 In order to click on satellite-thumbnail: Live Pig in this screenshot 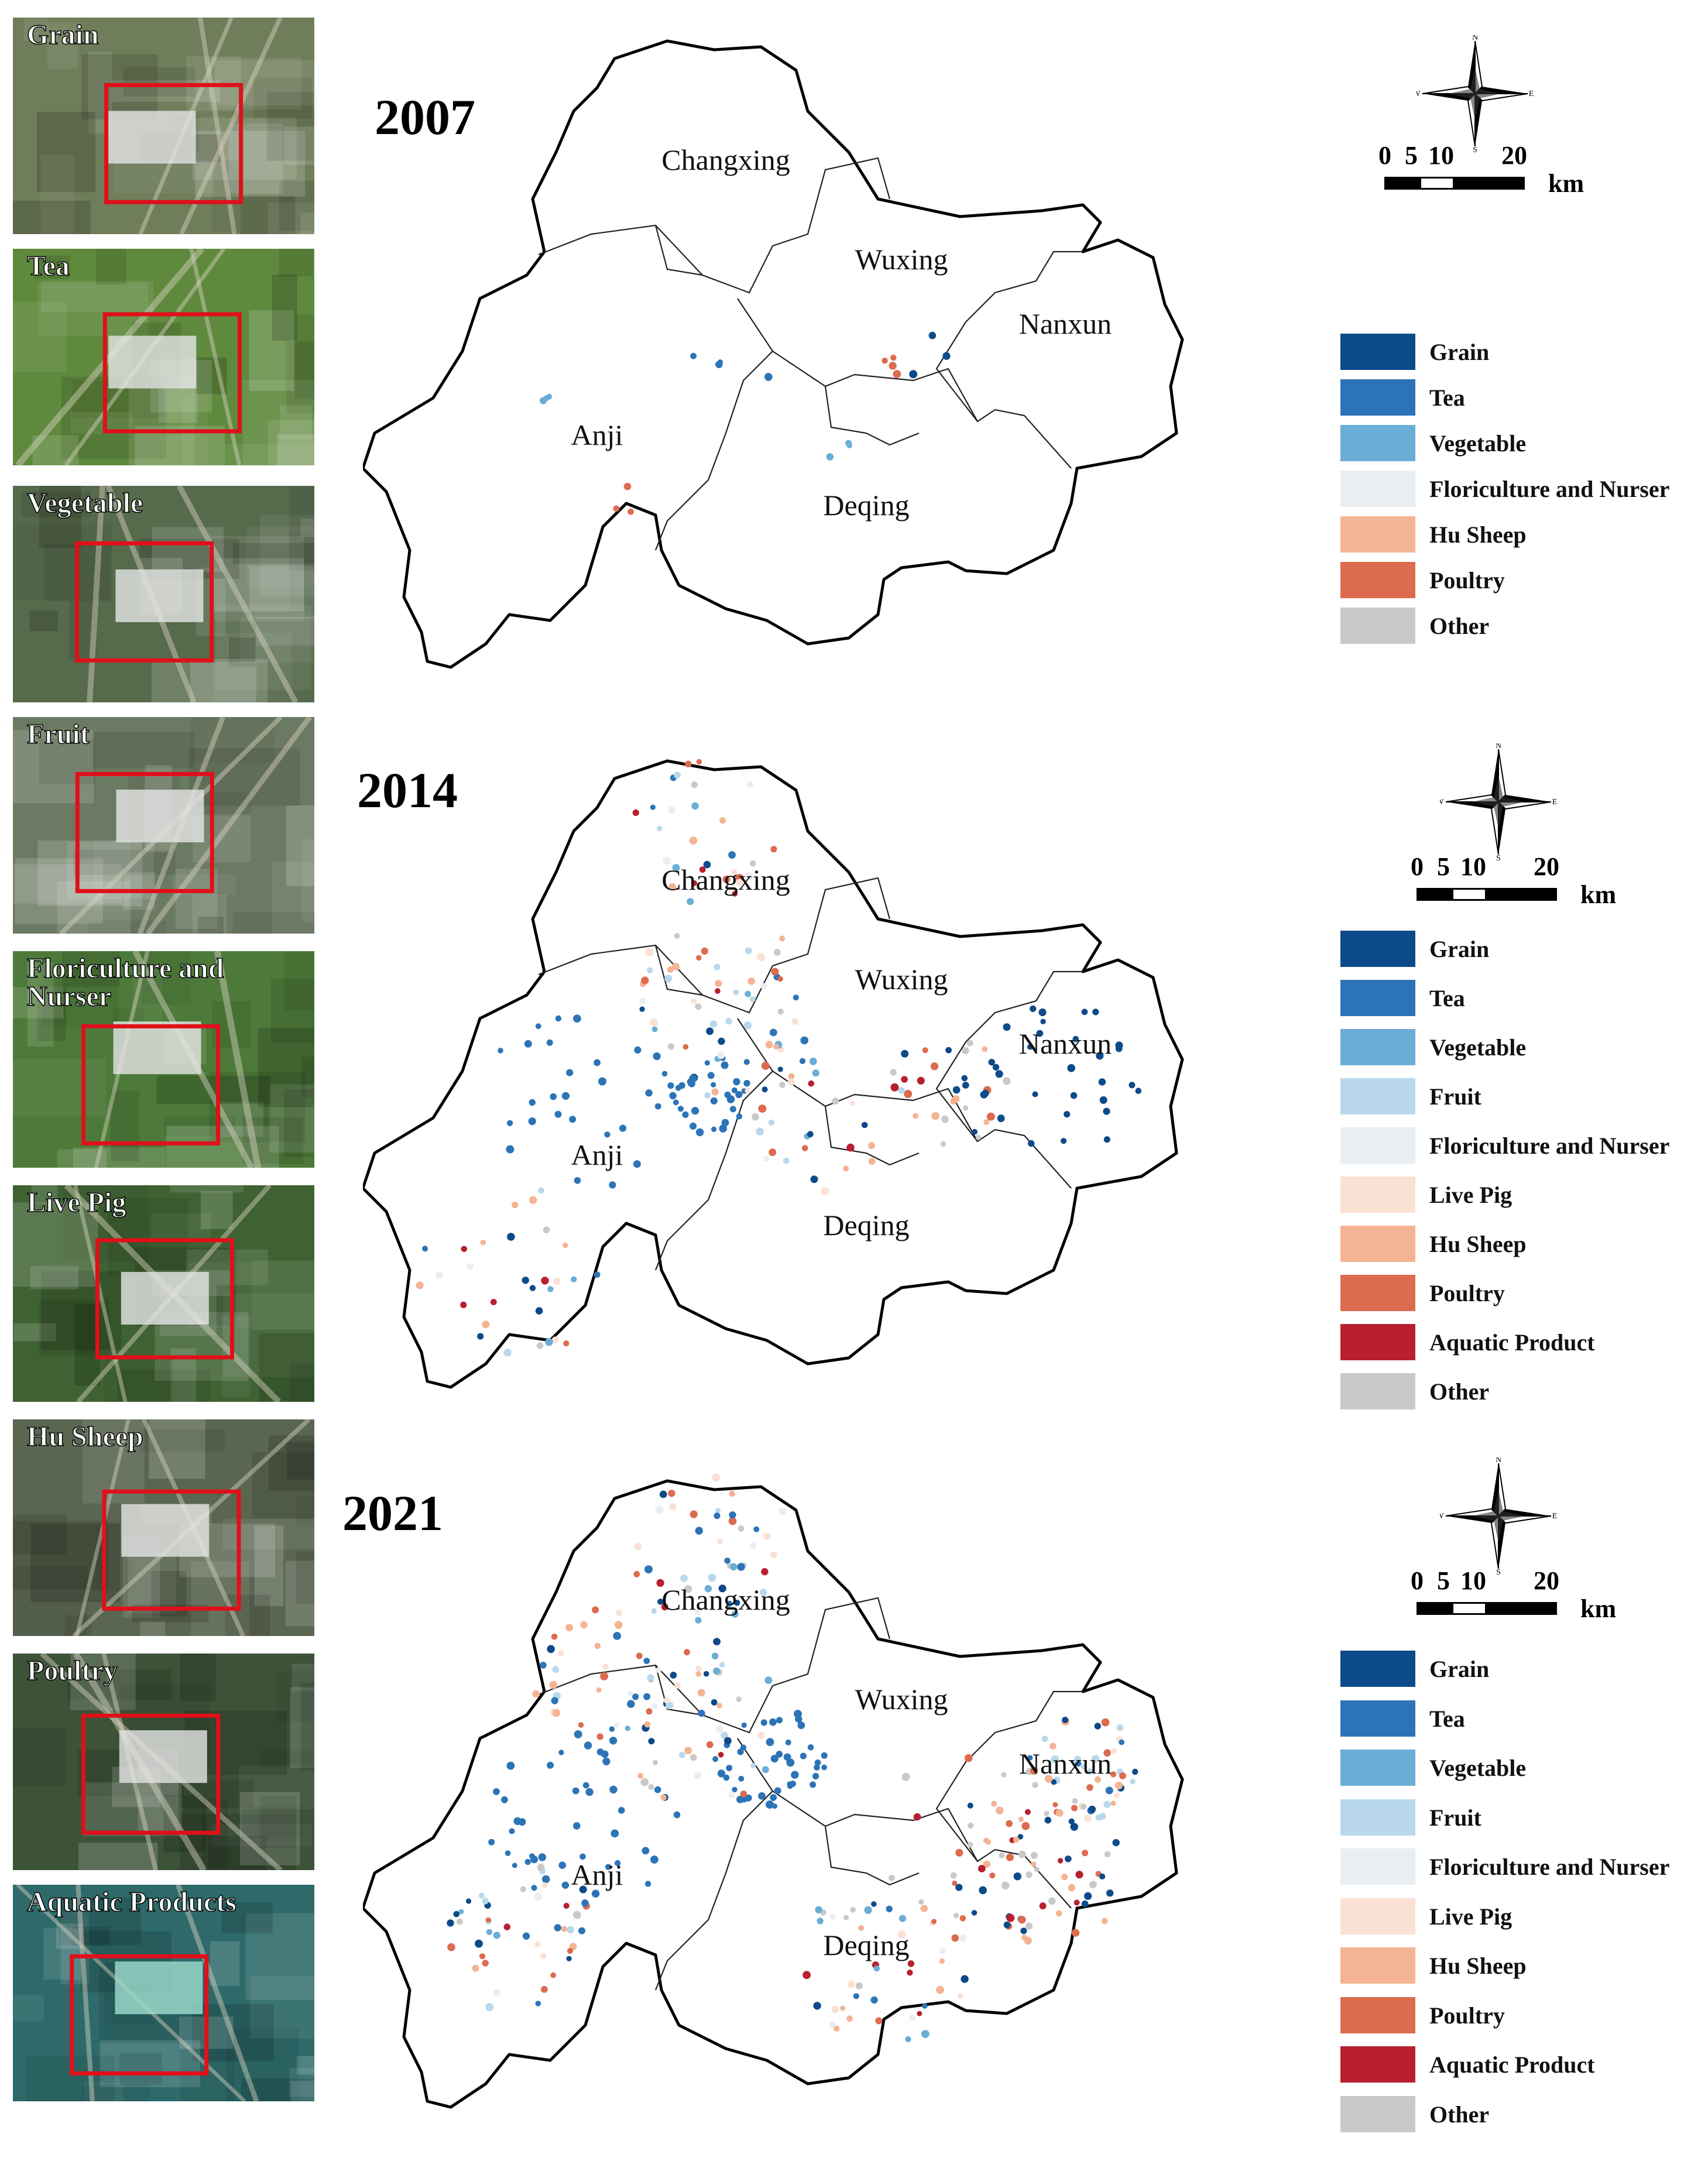, I will do `click(163, 1293)`.